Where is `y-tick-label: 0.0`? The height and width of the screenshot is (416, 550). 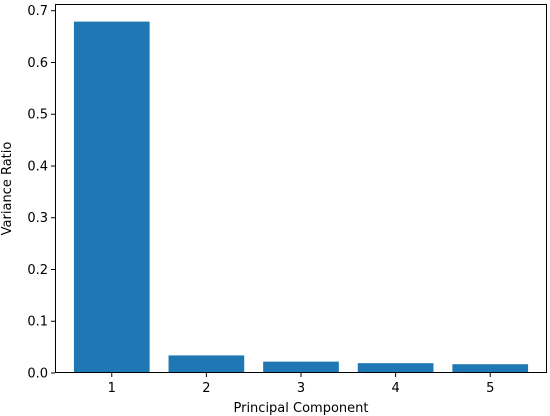
y-tick-label: 0.0 is located at coordinates (37, 374).